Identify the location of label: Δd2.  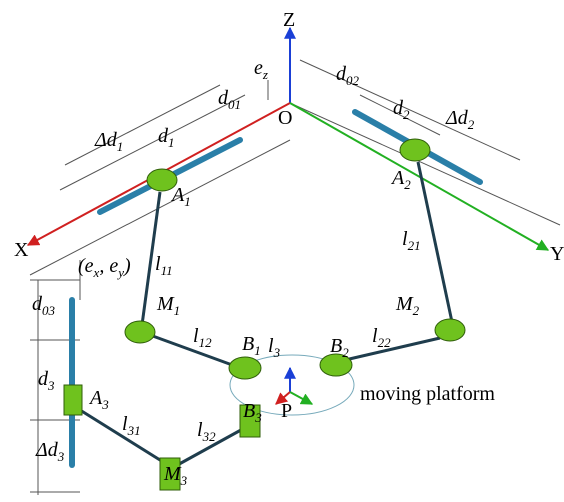
(460, 119).